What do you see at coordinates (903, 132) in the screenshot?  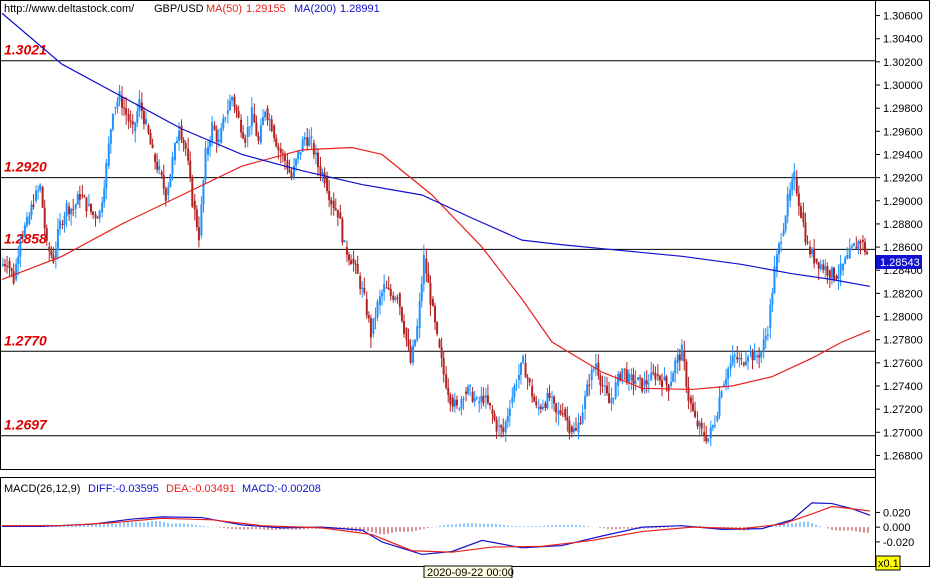 I see `price-tick-label: 1.29600` at bounding box center [903, 132].